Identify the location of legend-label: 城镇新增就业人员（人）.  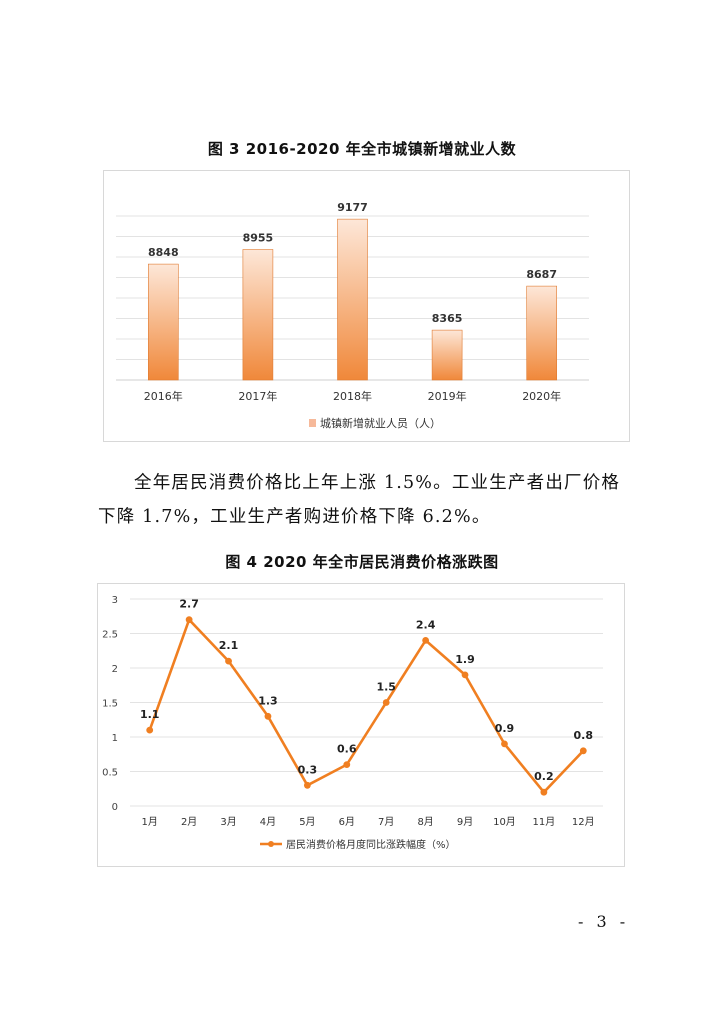
(380, 423).